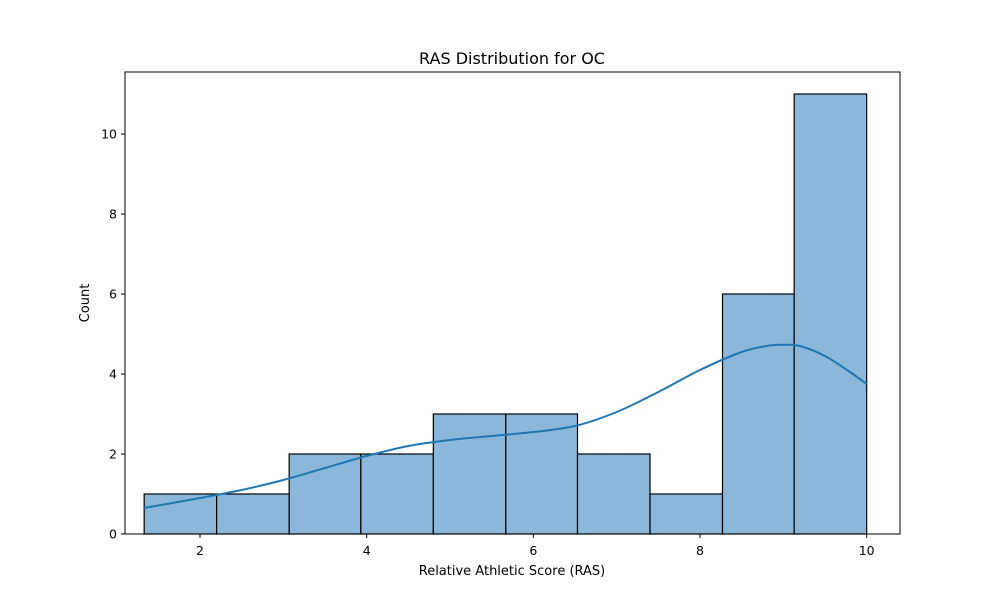  I want to click on y-tick-label: 0, so click(113, 534).